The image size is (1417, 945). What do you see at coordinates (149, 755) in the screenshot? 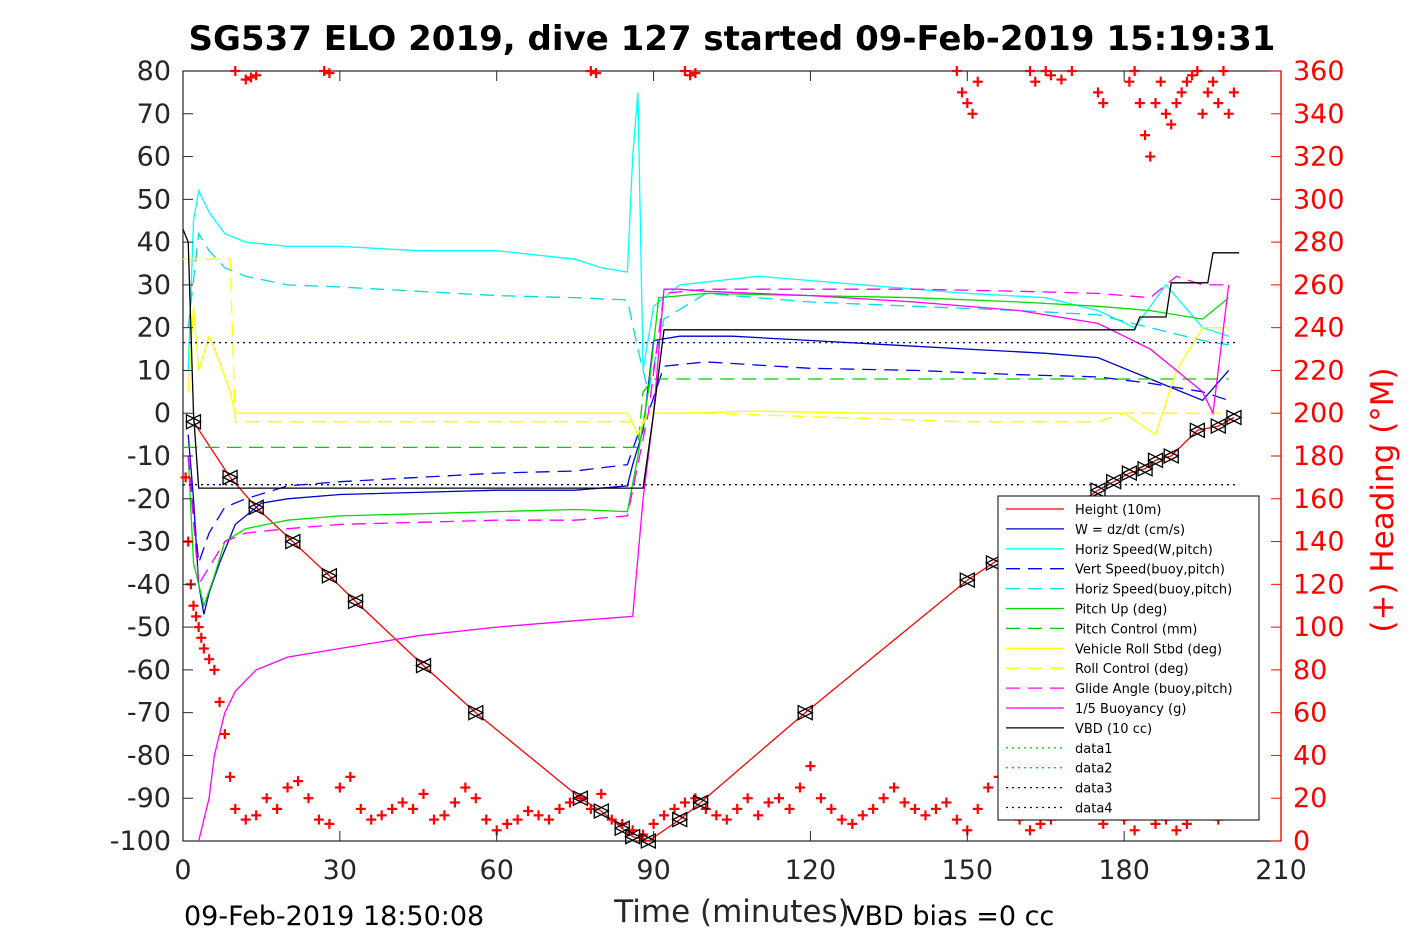
I see `y-tick-label: -80` at bounding box center [149, 755].